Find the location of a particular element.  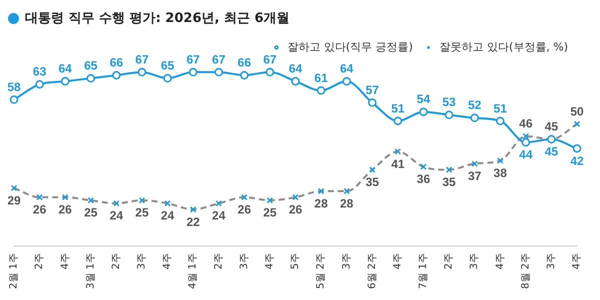

data-label: 50 is located at coordinates (577, 111).